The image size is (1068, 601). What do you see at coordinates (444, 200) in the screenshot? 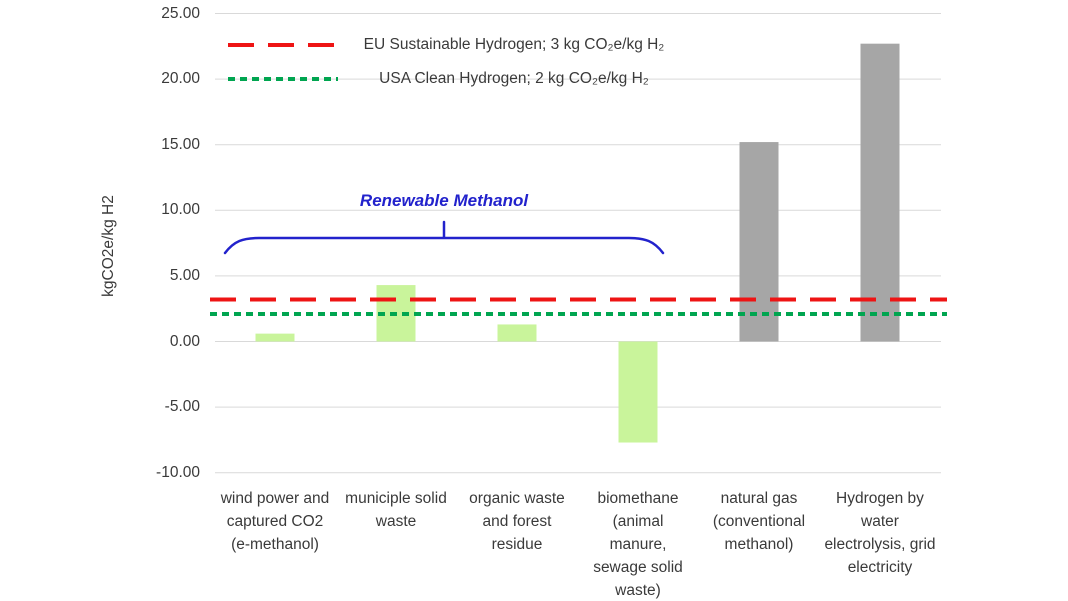
I see `annotation-renewable-methanol: Renewable Methanol` at bounding box center [444, 200].